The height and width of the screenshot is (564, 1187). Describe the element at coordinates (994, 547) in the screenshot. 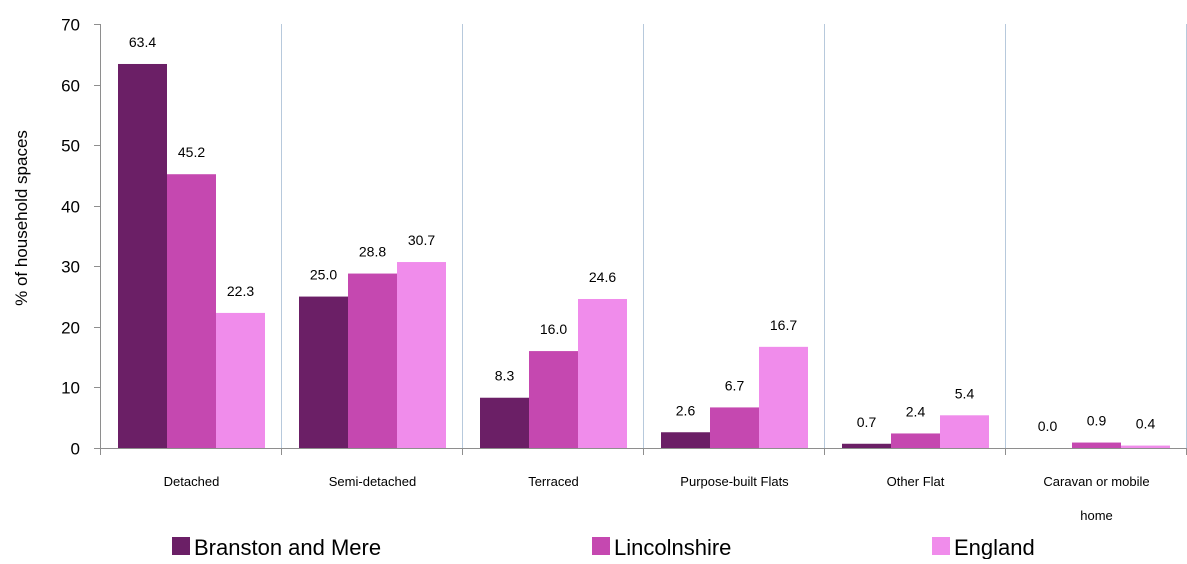

I see `legend-label: England` at that location.